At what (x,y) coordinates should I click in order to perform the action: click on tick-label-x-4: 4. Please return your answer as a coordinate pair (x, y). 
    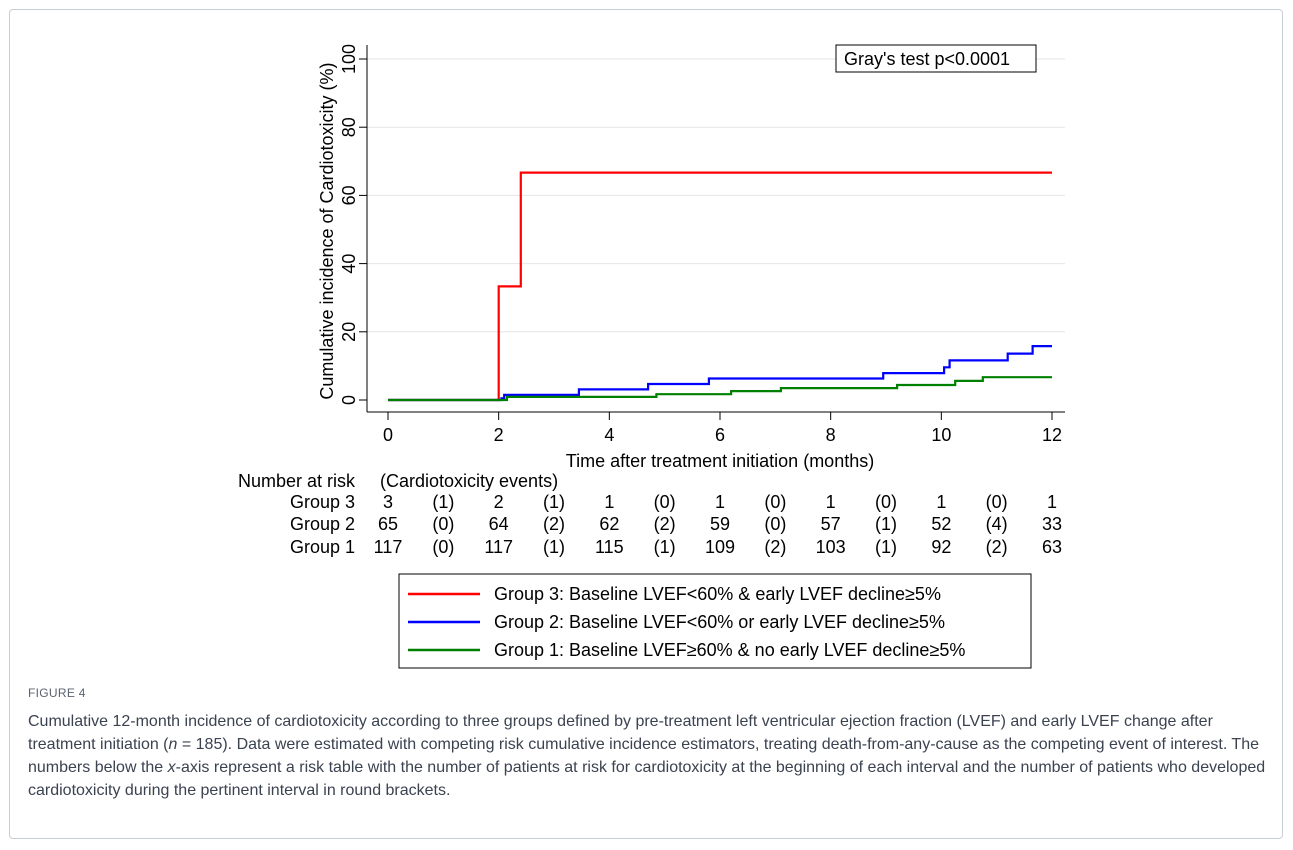
    Looking at the image, I should click on (609, 435).